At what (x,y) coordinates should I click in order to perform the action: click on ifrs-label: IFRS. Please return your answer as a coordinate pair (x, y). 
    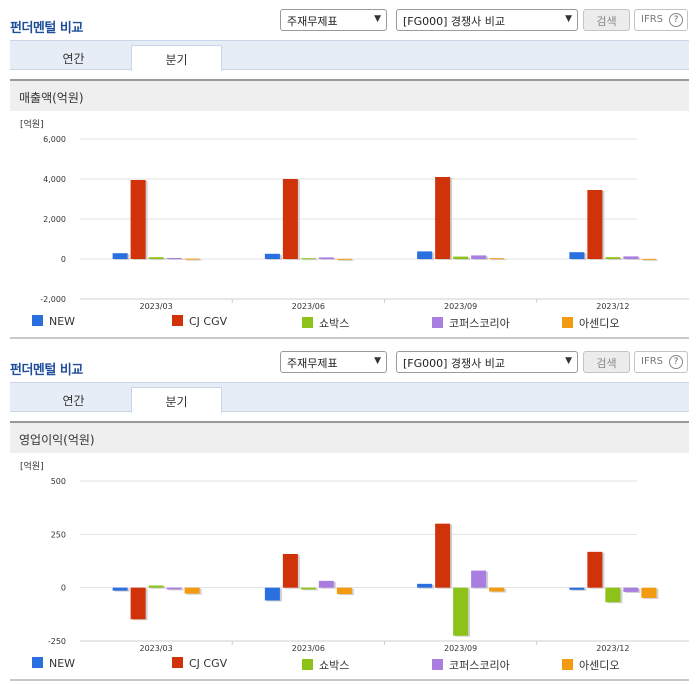
    Looking at the image, I should click on (652, 361).